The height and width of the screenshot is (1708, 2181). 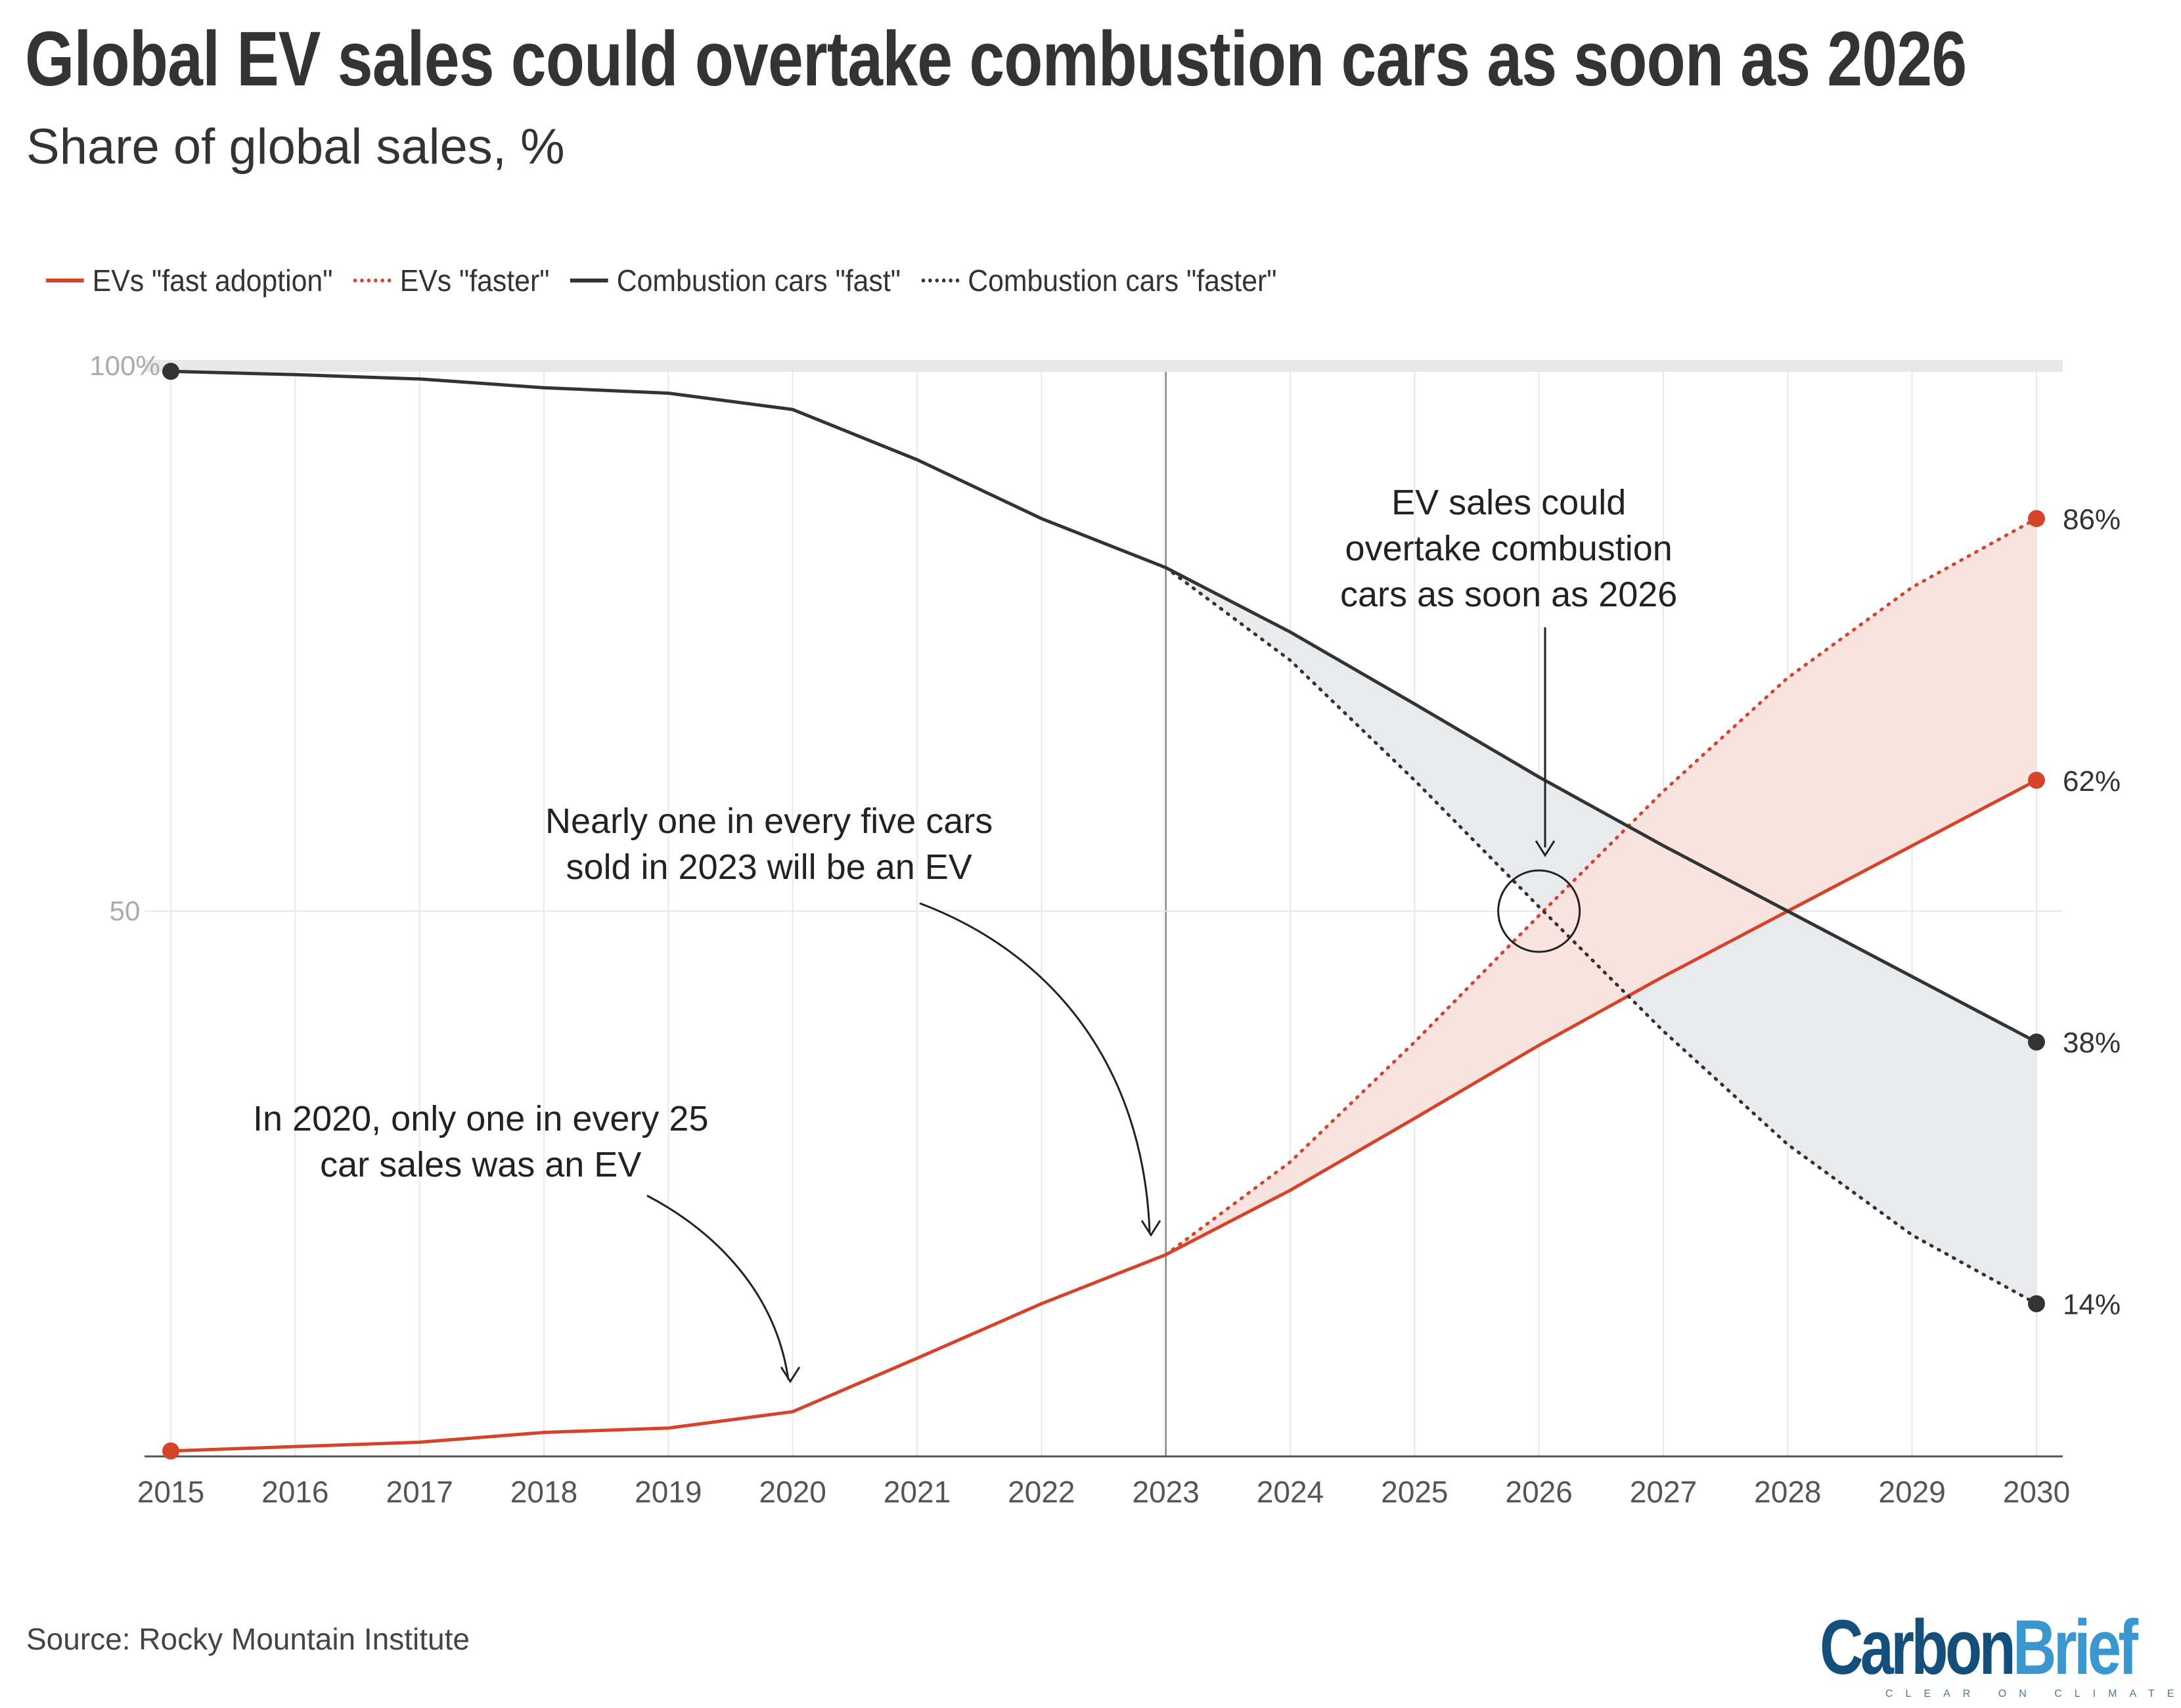 What do you see at coordinates (544, 1492) in the screenshot?
I see `x-tick-label: 2018` at bounding box center [544, 1492].